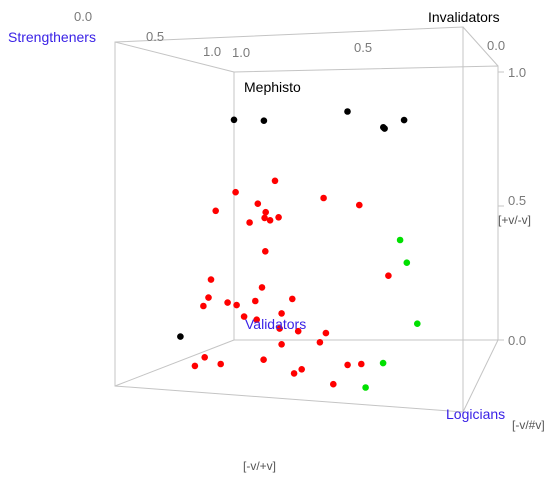 This screenshot has height=477, width=558. Describe the element at coordinates (275, 324) in the screenshot. I see `corner-label-validators: Validators` at that location.